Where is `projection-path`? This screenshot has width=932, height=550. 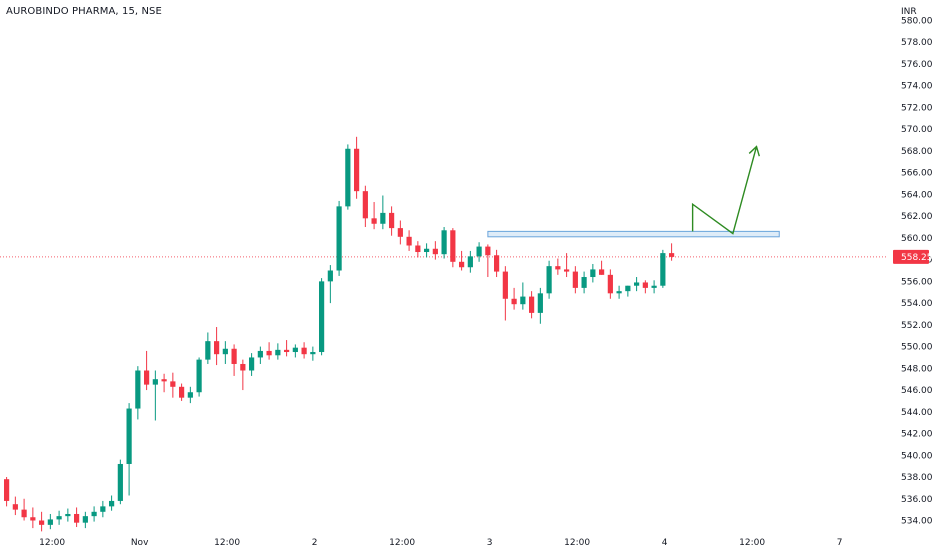 projection-path is located at coordinates (724, 190).